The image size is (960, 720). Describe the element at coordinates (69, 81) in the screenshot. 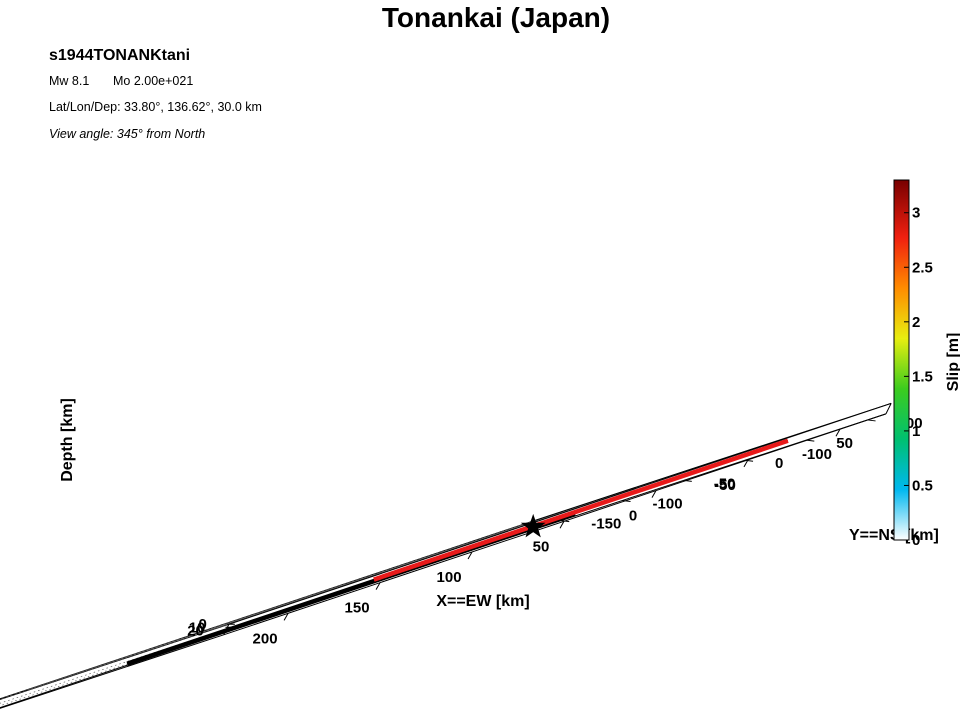

I see `magnitude-text: Mw 8.1` at that location.